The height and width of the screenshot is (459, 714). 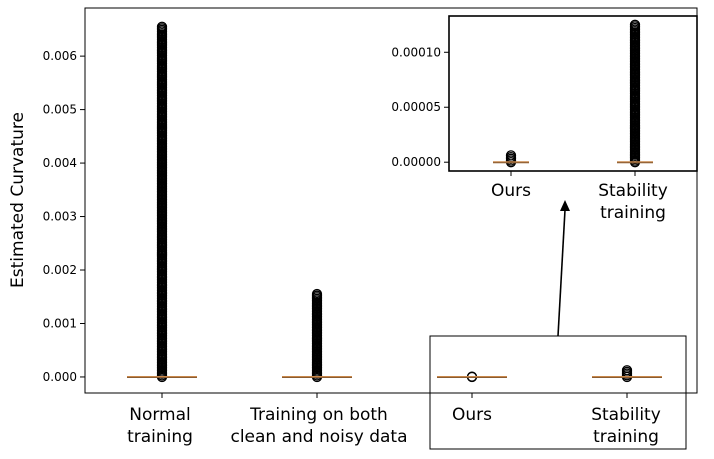 What do you see at coordinates (318, 415) in the screenshot?
I see `main-category-label: Training on both` at bounding box center [318, 415].